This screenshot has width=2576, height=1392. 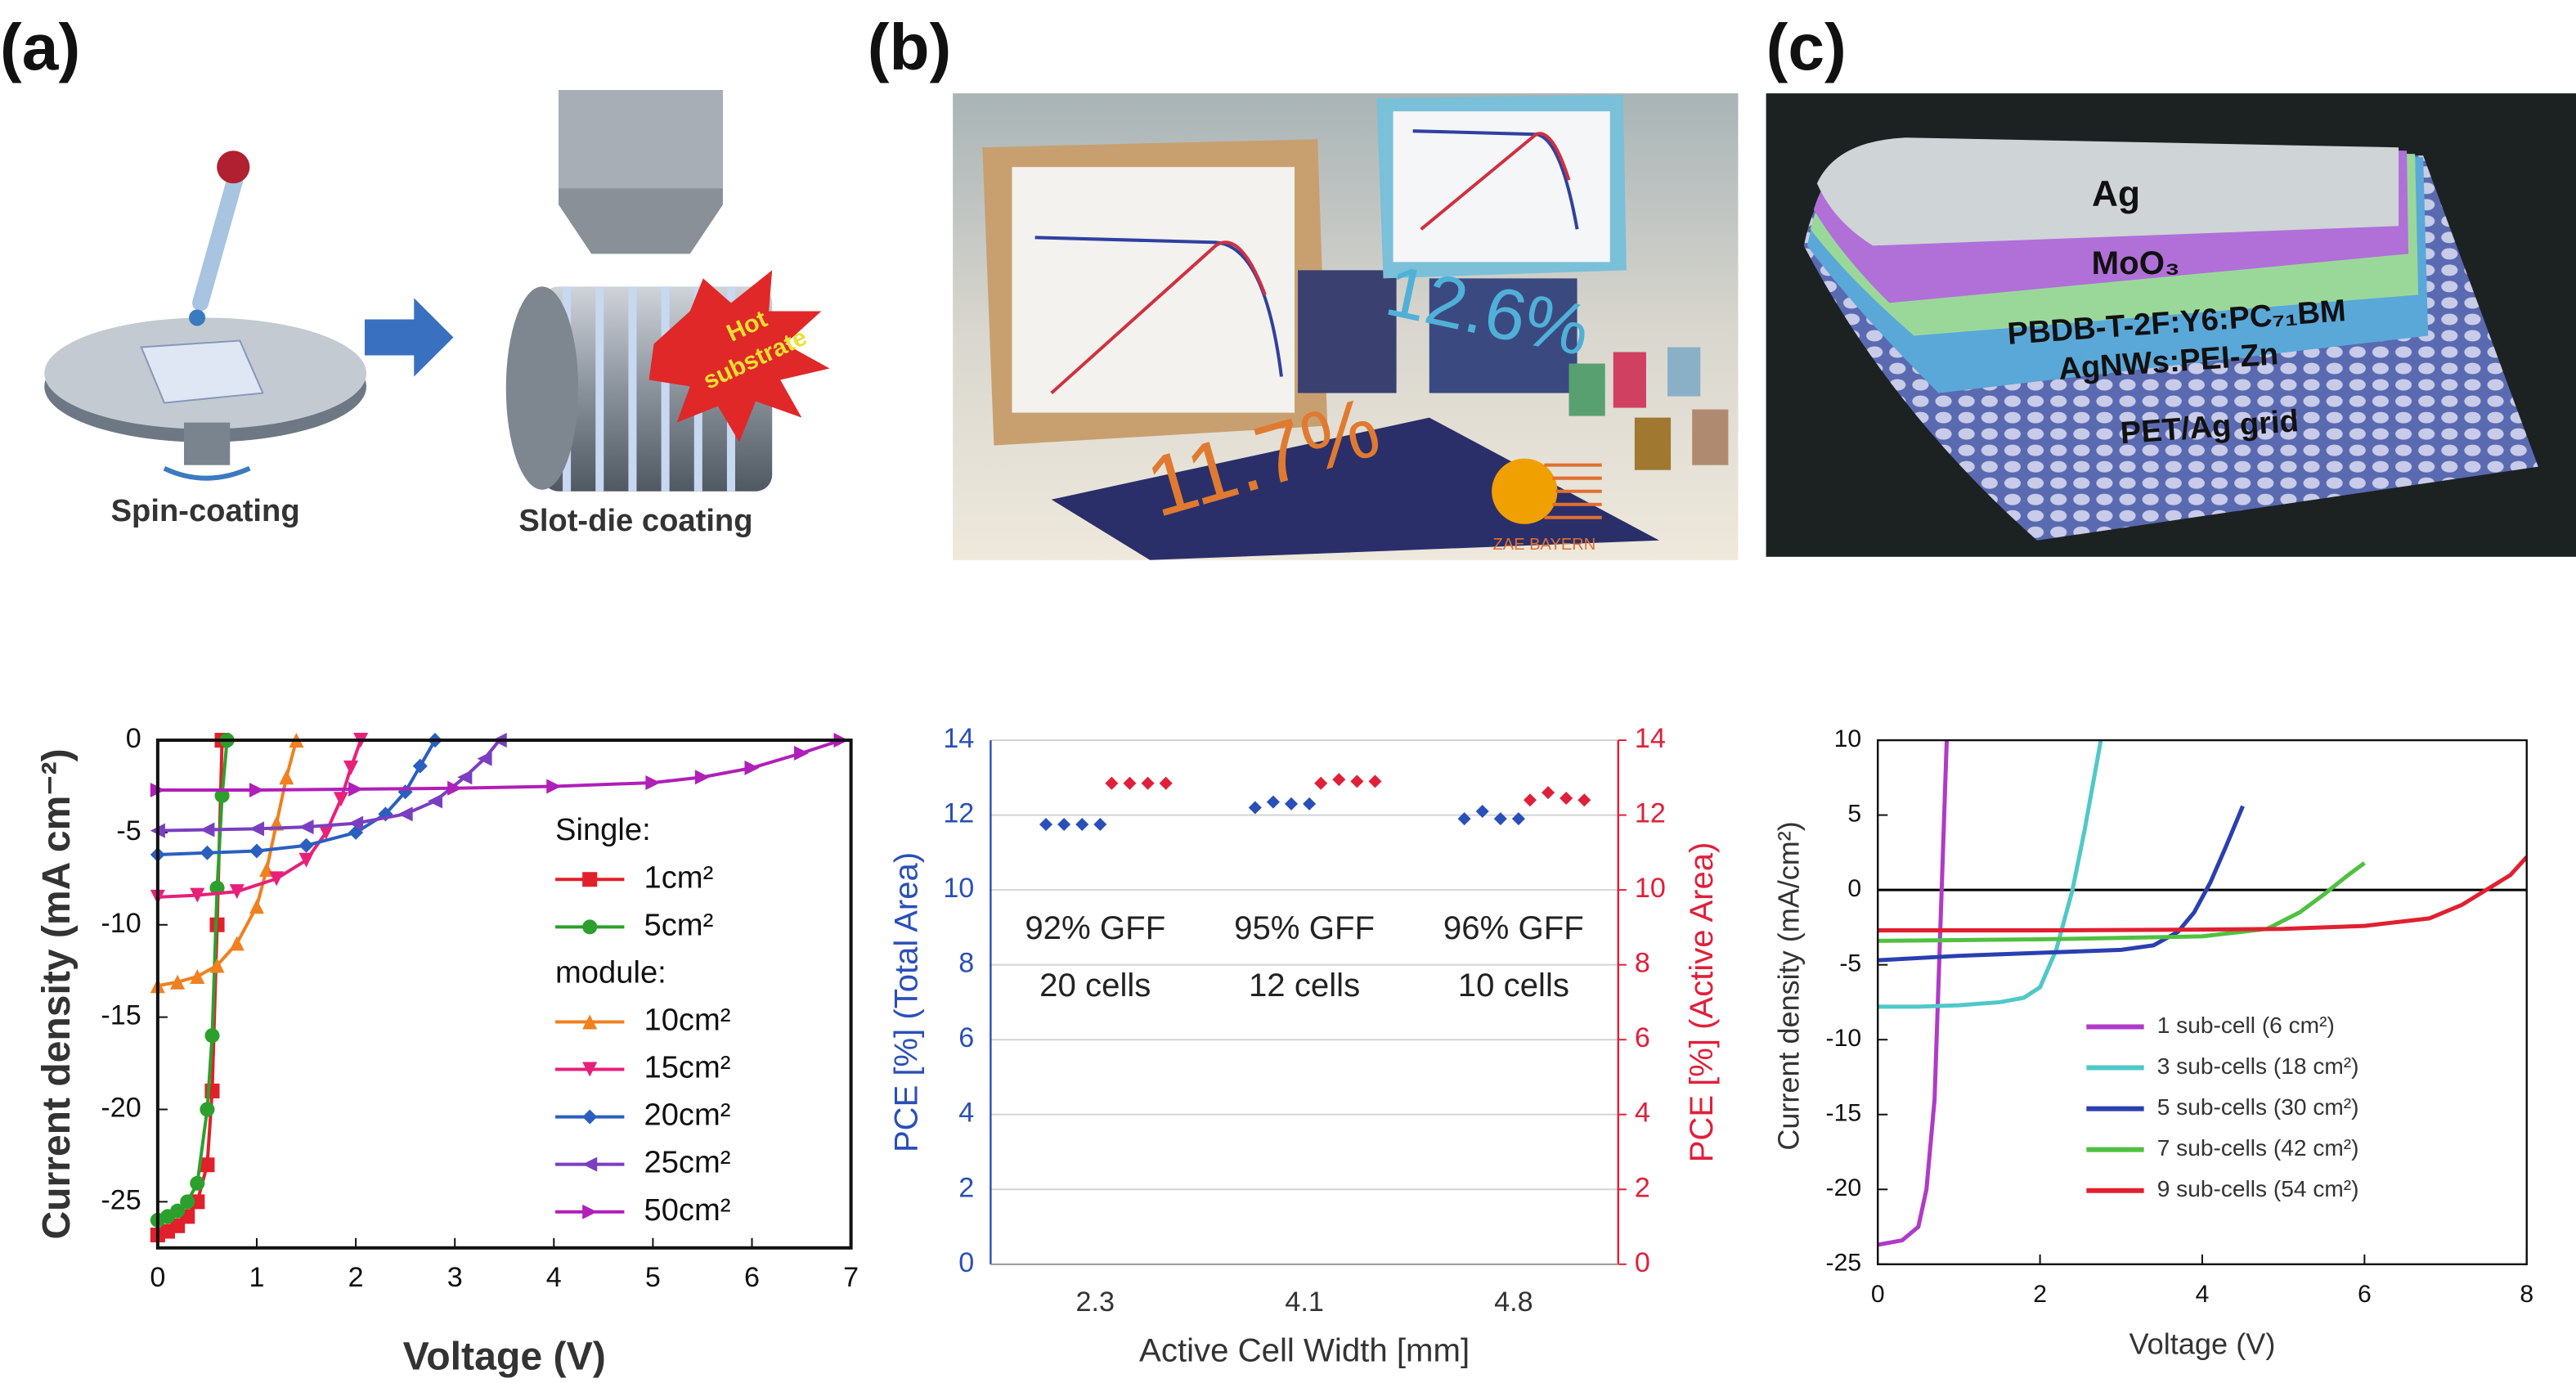 What do you see at coordinates (1848, 738) in the screenshot?
I see `y-tick-label: 10` at bounding box center [1848, 738].